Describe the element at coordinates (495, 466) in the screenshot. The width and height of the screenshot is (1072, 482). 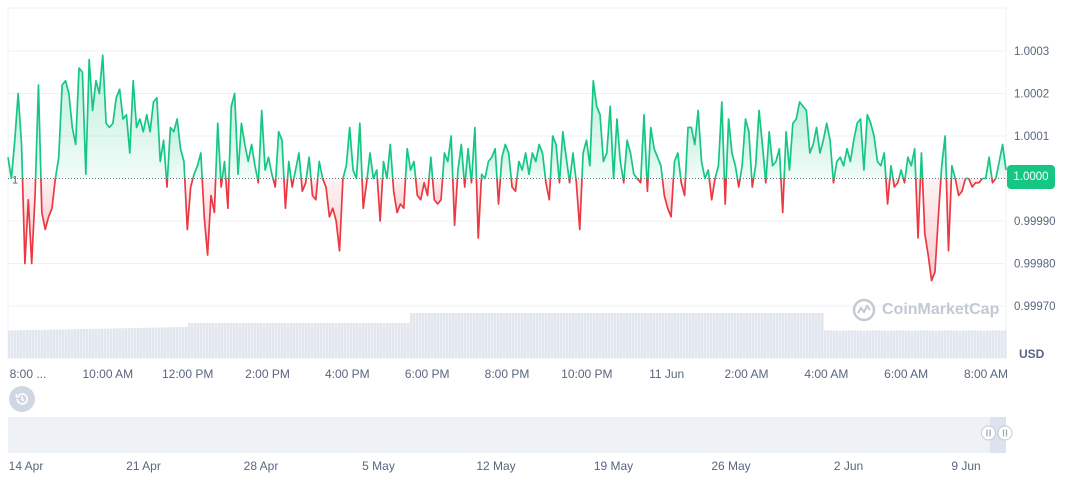
I see `navigator-tick-label: 12 May` at that location.